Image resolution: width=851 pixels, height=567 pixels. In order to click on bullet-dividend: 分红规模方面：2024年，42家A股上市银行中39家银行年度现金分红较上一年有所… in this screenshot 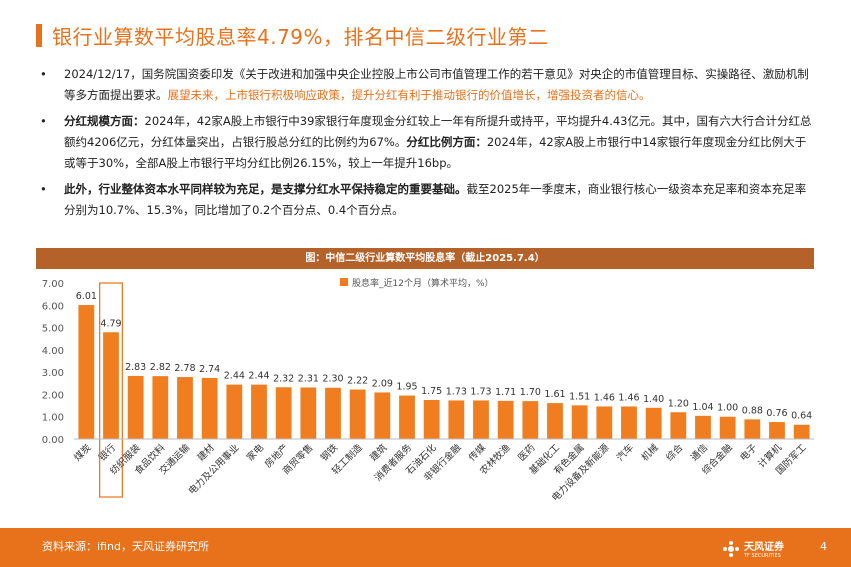, I will do `click(426, 142)`.